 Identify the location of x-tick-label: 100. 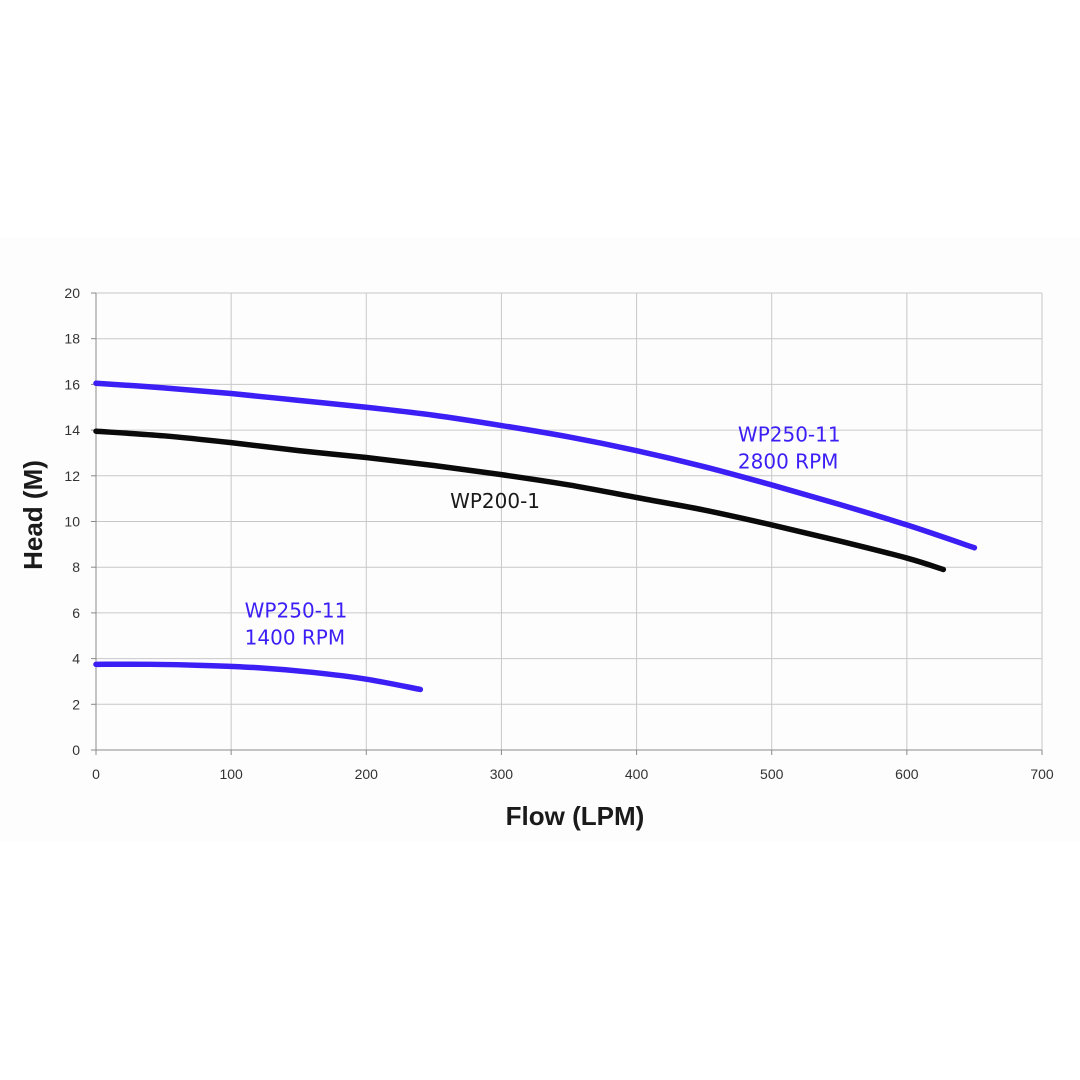
(231, 774).